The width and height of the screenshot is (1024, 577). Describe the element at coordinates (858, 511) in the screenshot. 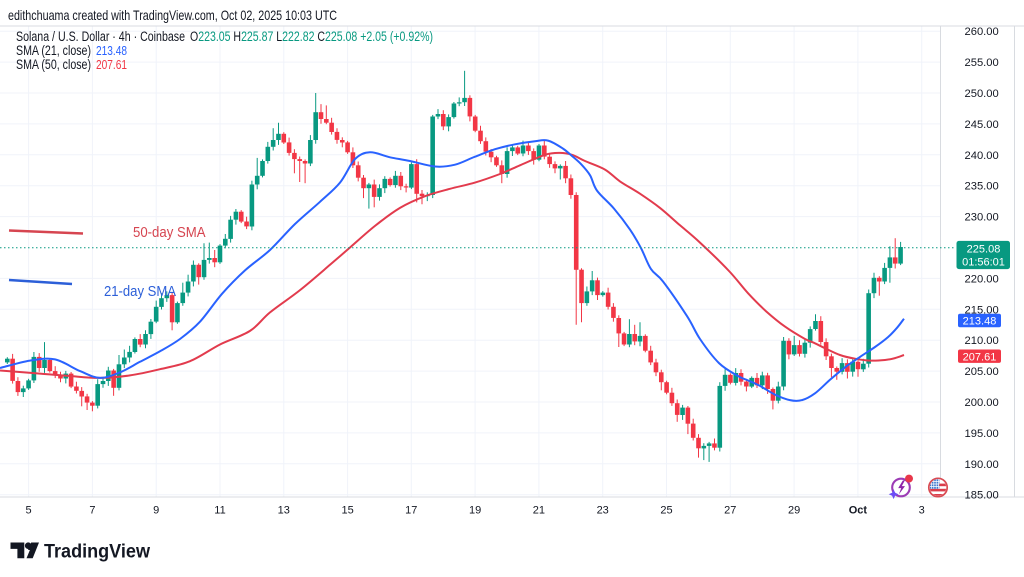

I see `svg-text: Oct` at that location.